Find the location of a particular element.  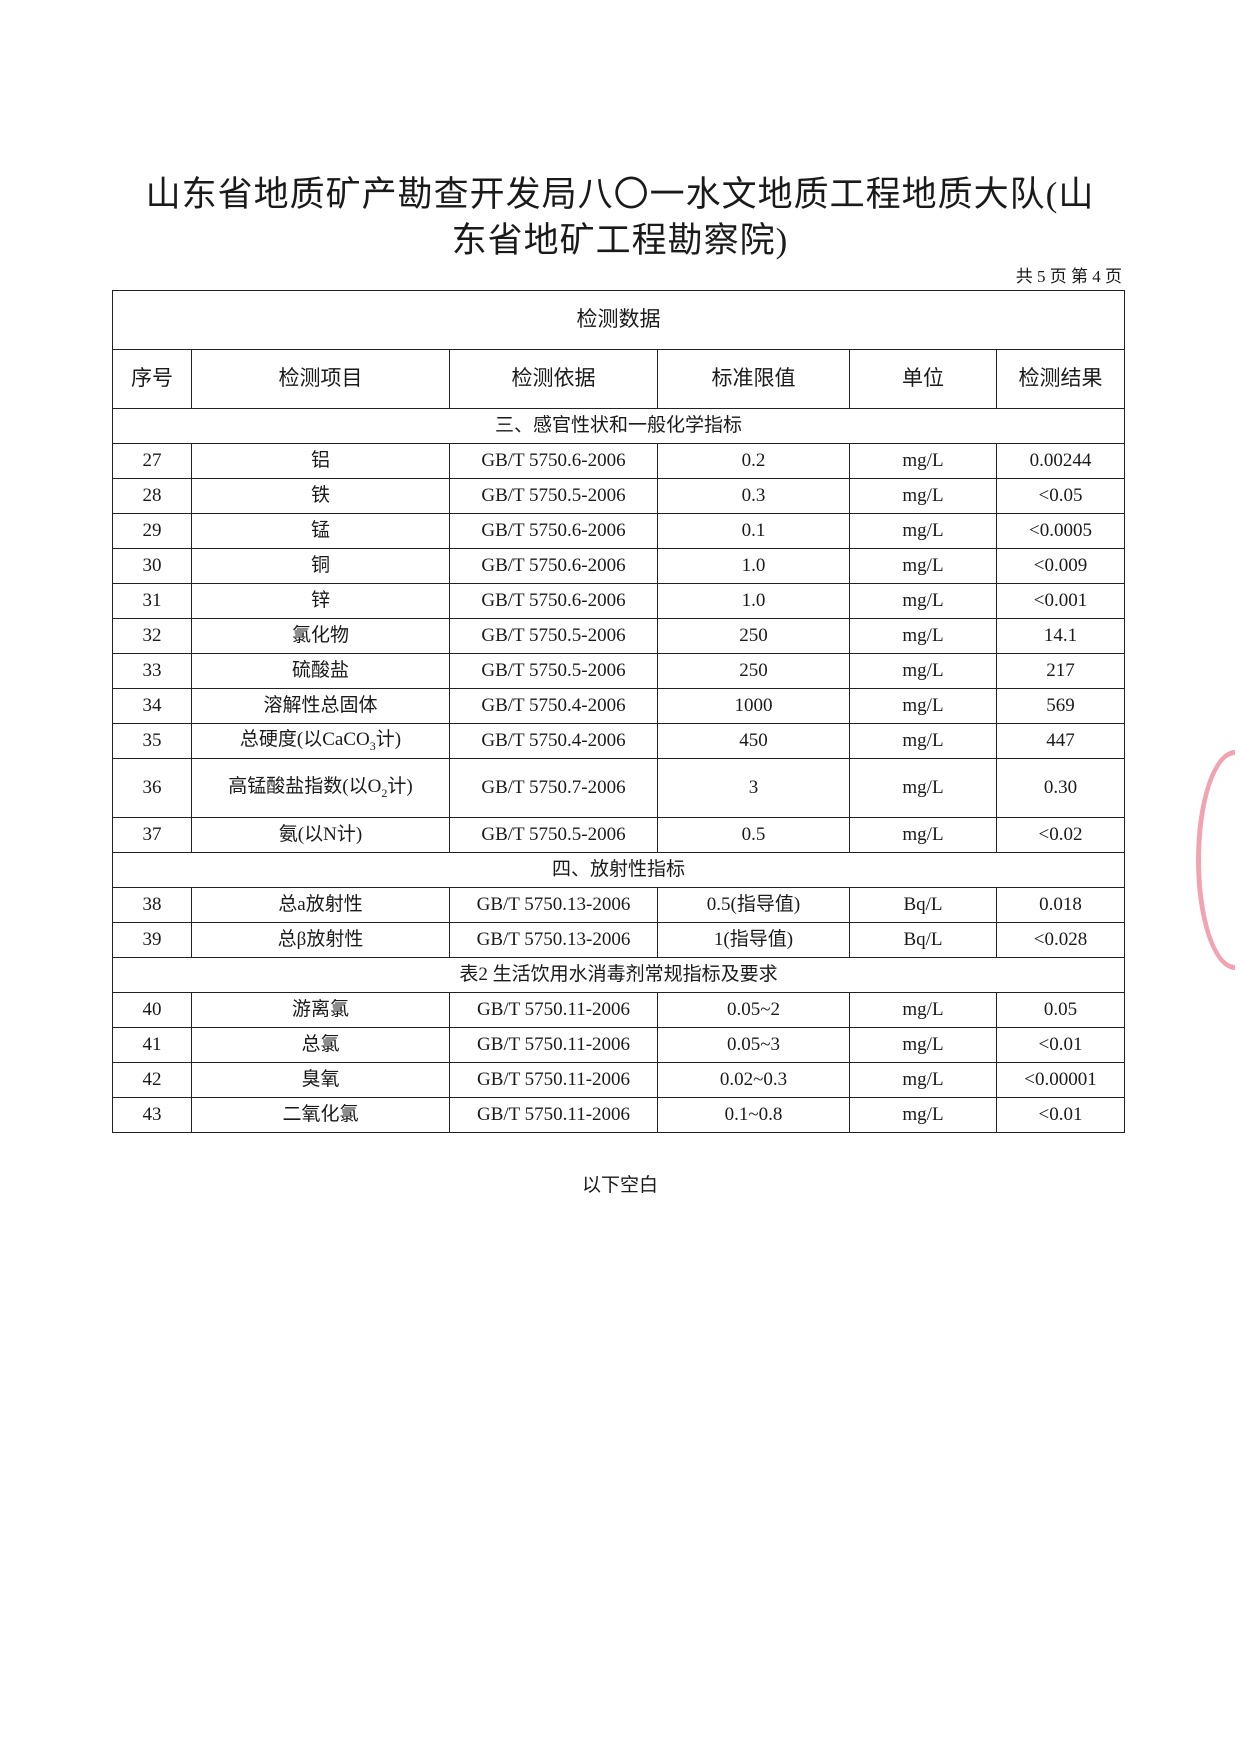

footer-note: 以下空白 is located at coordinates (619, 1185).